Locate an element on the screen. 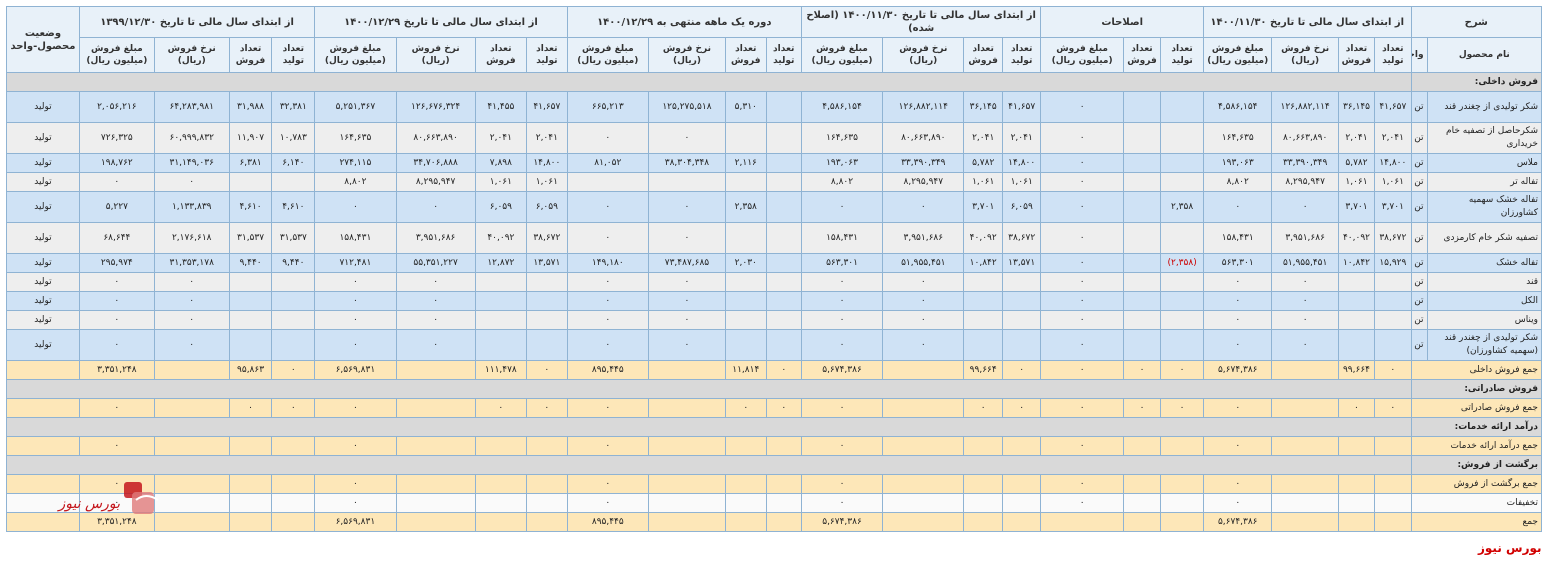  product-name: تفاله خشک is located at coordinates (1484, 263).